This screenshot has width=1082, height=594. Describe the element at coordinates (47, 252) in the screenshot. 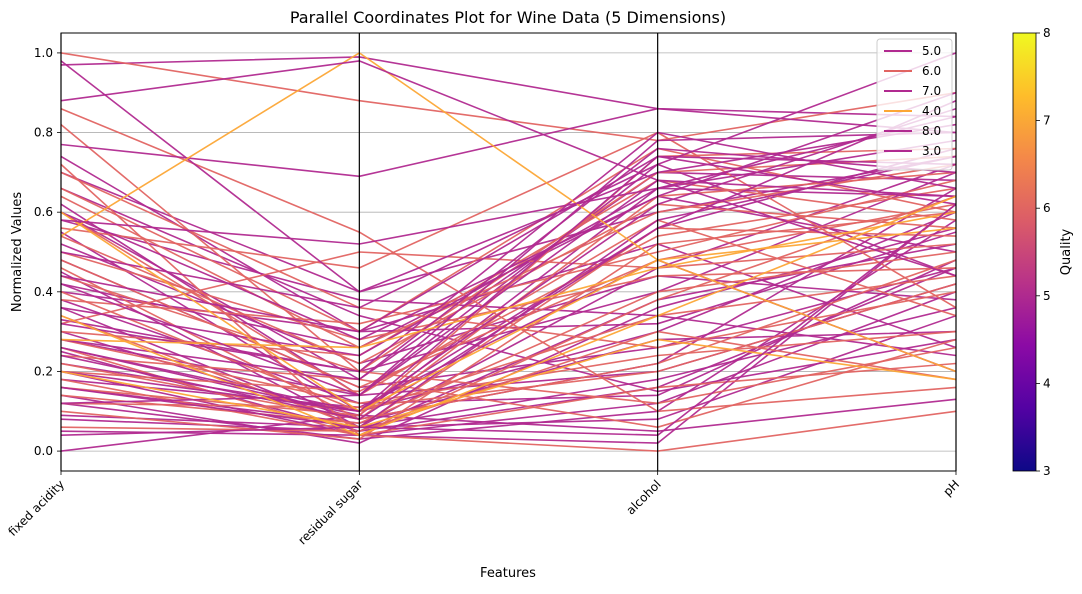

I see `y-axis-ticks: 0.0 0.2 0.4 0.6 0.8 1.0` at that location.